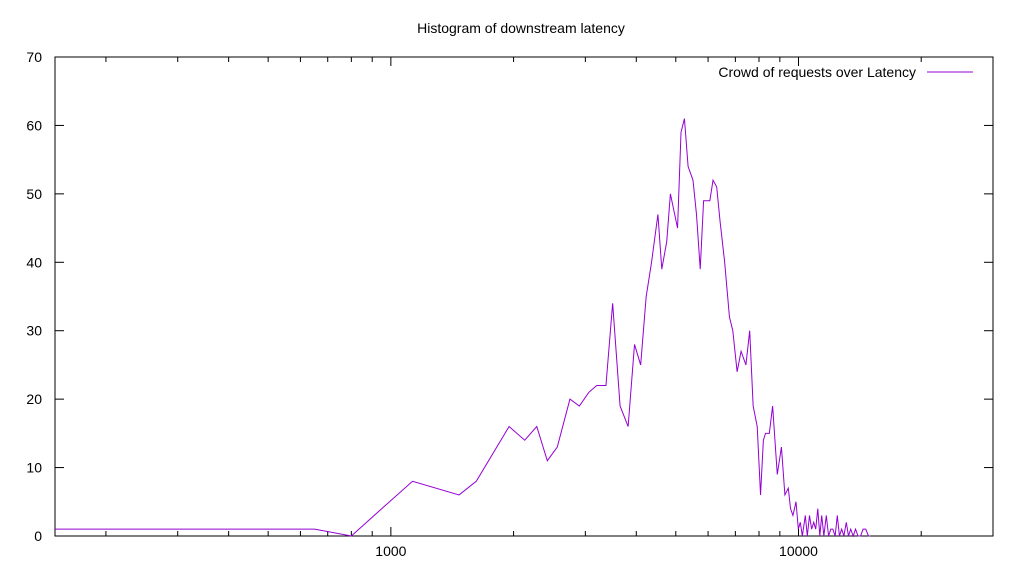  What do you see at coordinates (521, 28) in the screenshot?
I see `chart-title: Histogram of downstream latency` at bounding box center [521, 28].